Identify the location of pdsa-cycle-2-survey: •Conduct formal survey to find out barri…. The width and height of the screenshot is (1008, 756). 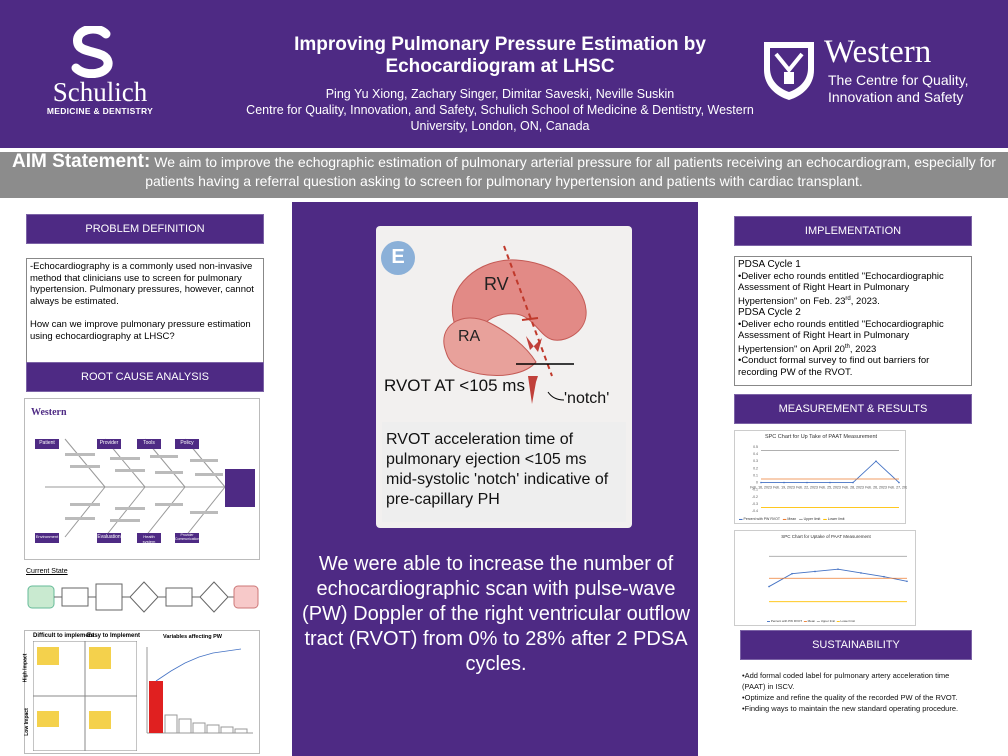
(834, 366).